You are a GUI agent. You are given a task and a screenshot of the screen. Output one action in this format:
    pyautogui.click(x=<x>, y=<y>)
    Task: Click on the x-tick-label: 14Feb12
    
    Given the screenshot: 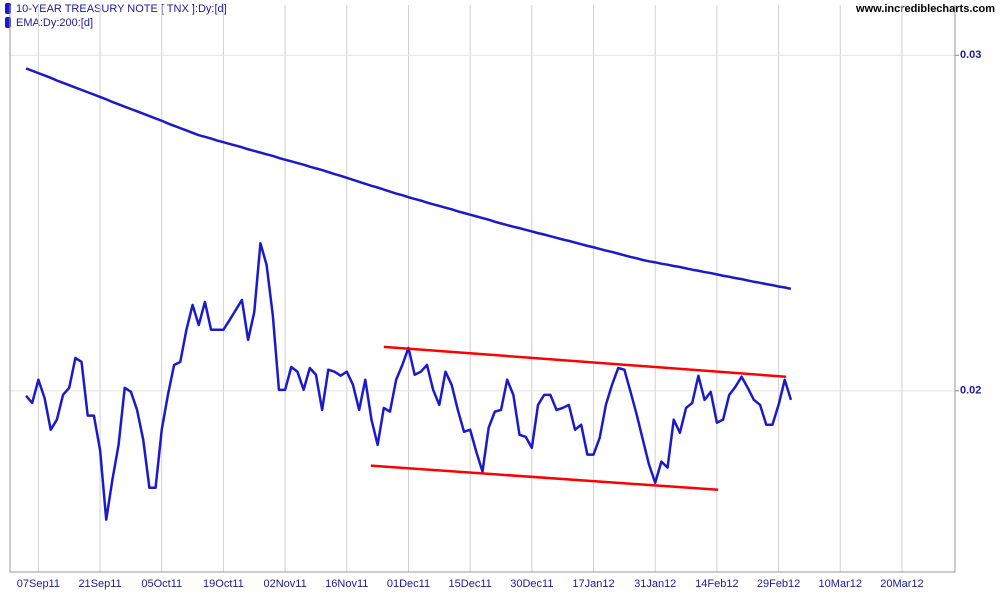 What is the action you would take?
    pyautogui.click(x=716, y=584)
    